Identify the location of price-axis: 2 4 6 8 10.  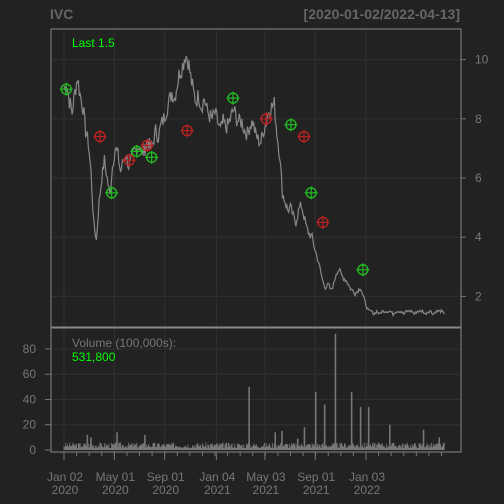
(475, 178).